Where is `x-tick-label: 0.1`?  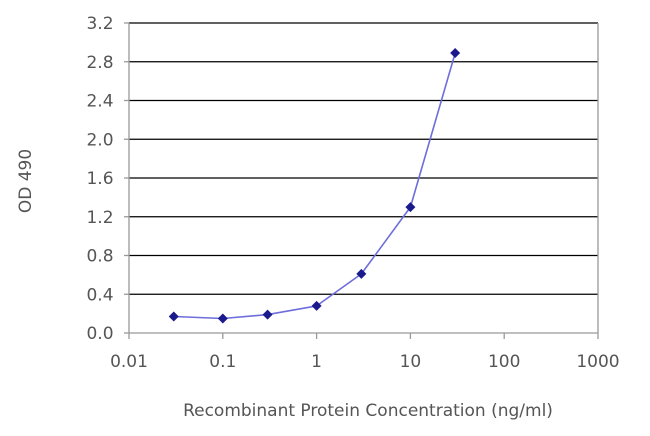
x-tick-label: 0.1 is located at coordinates (222, 362).